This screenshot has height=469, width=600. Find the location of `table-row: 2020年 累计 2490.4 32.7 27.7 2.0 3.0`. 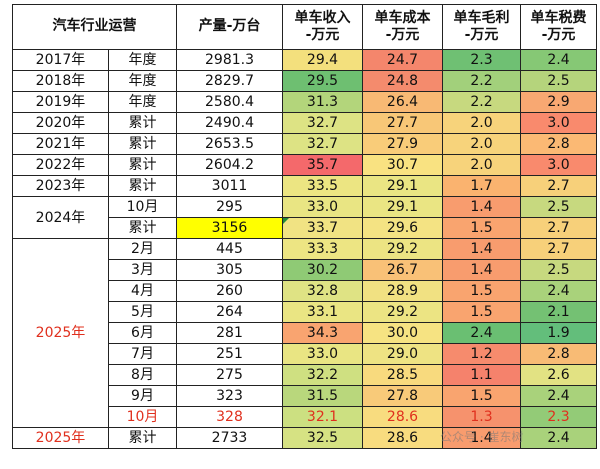

table-row: 2020年 累计 2490.4 32.7 27.7 2.0 3.0 is located at coordinates (304, 123).